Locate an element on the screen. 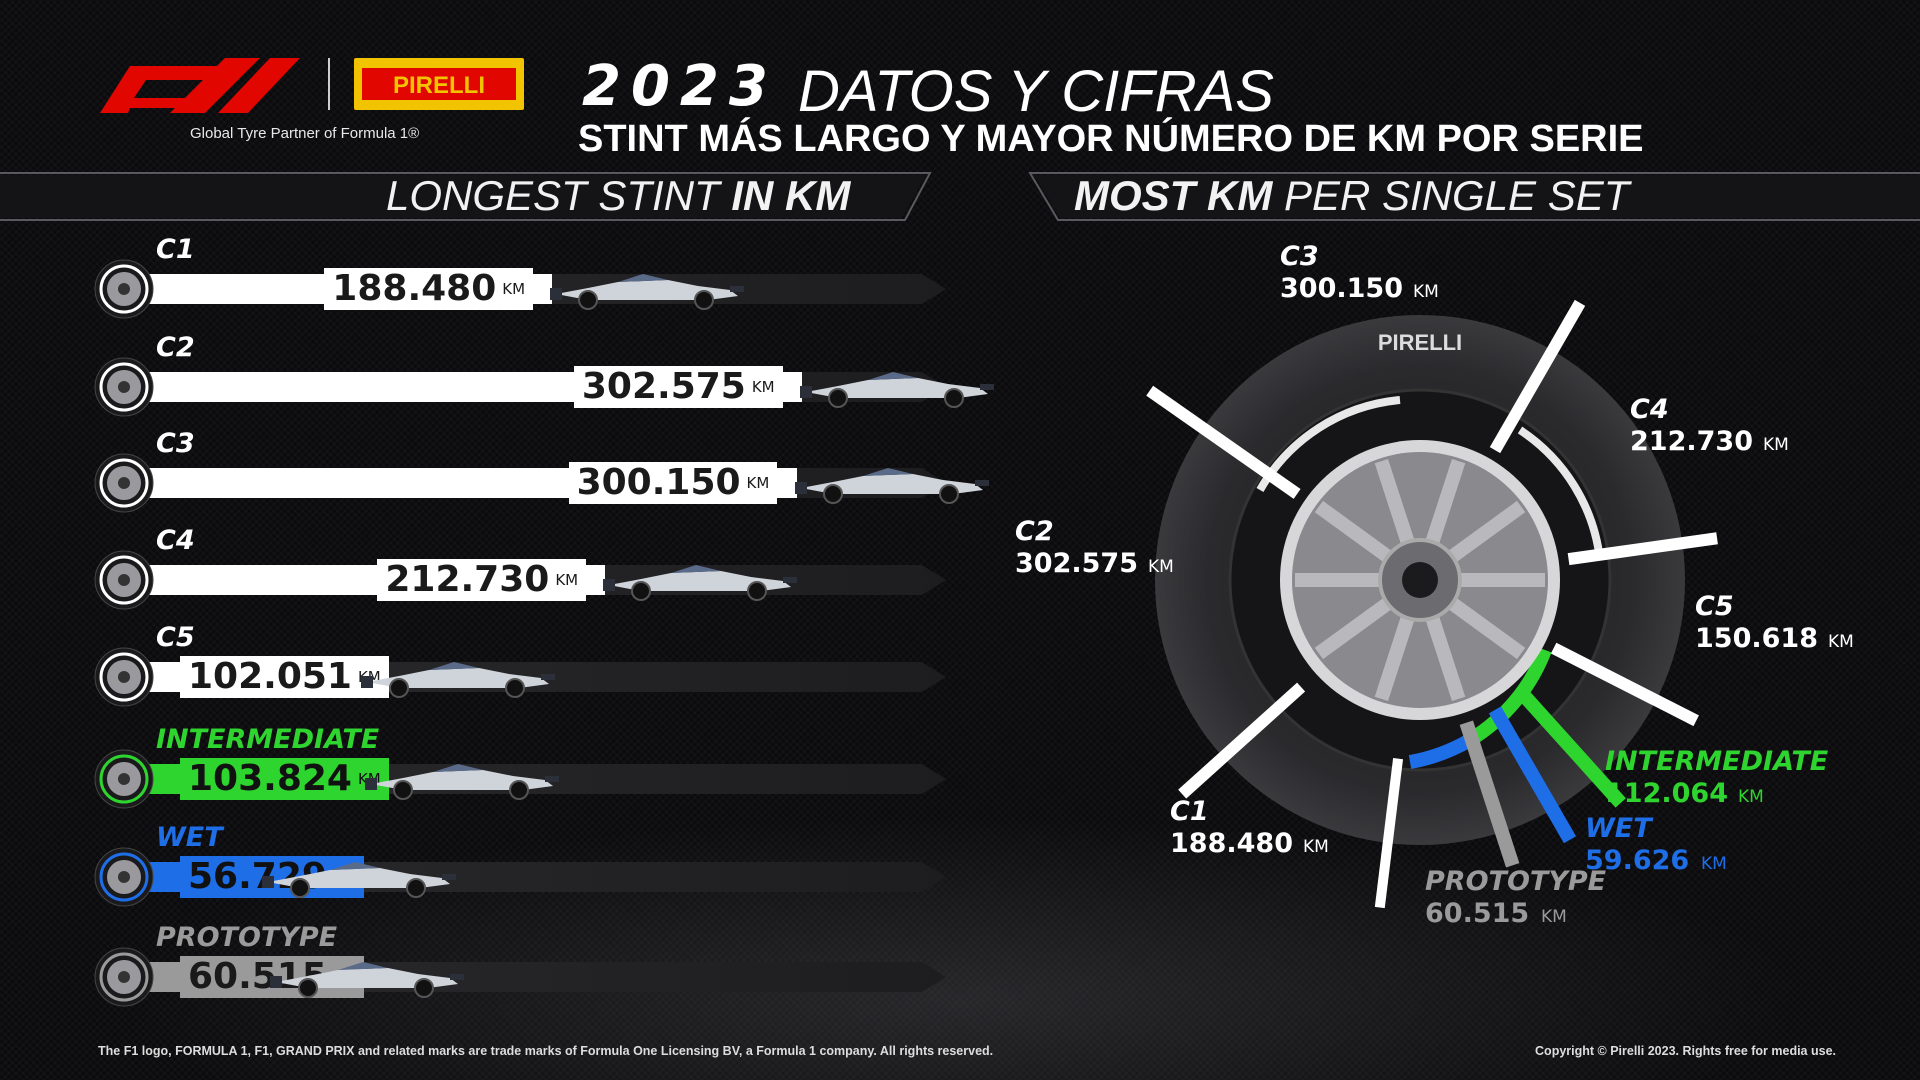 The image size is (1920, 1080). tyre-stripe-green is located at coordinates (1509, 696).